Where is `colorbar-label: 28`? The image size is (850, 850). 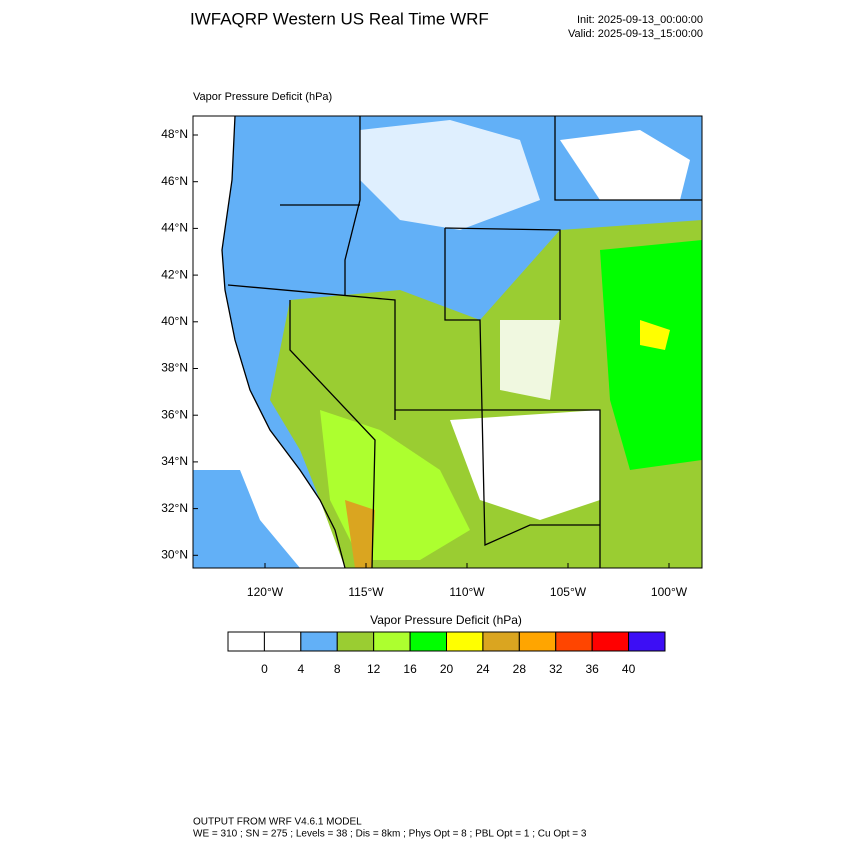
colorbar-label: 28 is located at coordinates (520, 669).